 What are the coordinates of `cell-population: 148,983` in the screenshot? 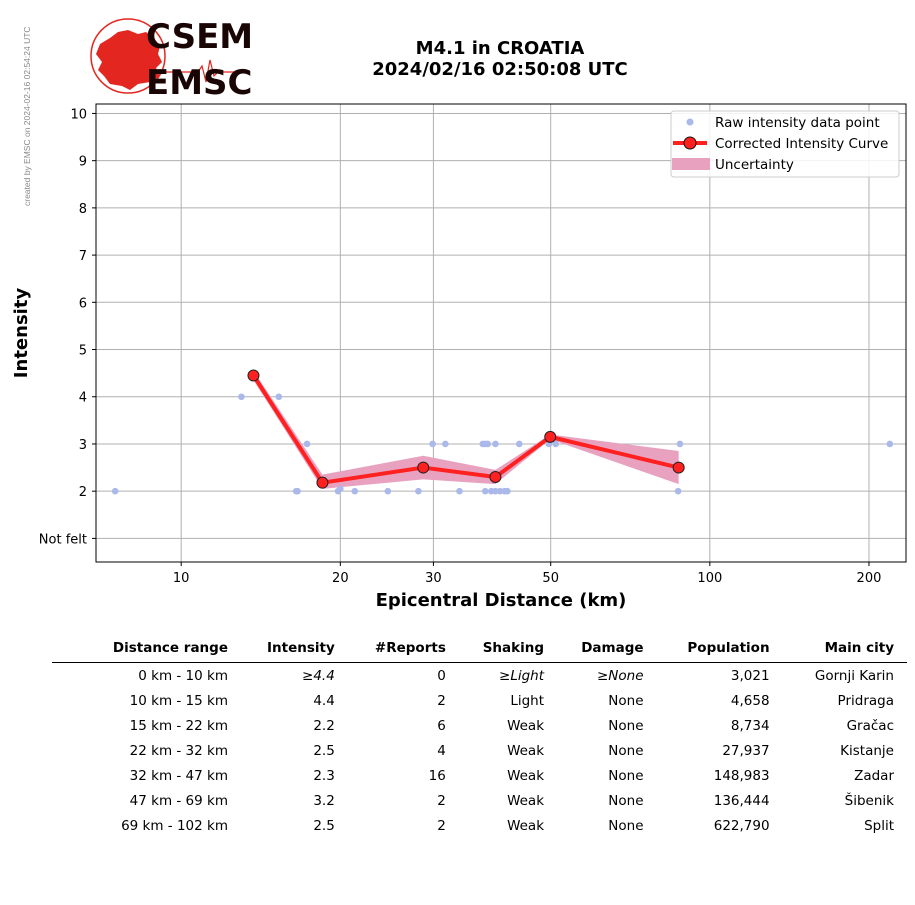 It's located at (741, 775).